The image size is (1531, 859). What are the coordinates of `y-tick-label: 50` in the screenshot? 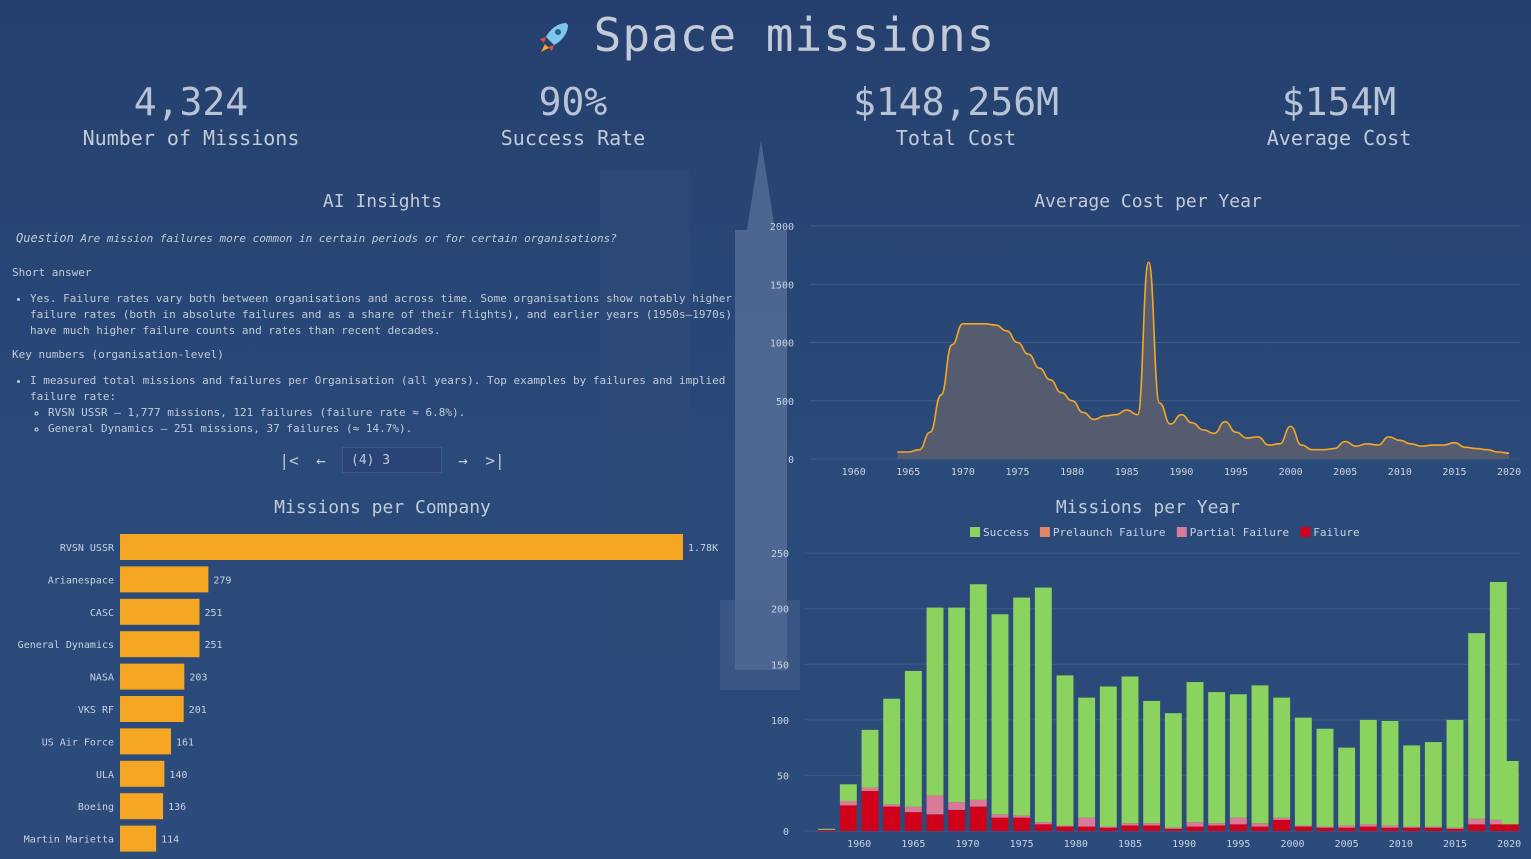 It's located at (783, 776).